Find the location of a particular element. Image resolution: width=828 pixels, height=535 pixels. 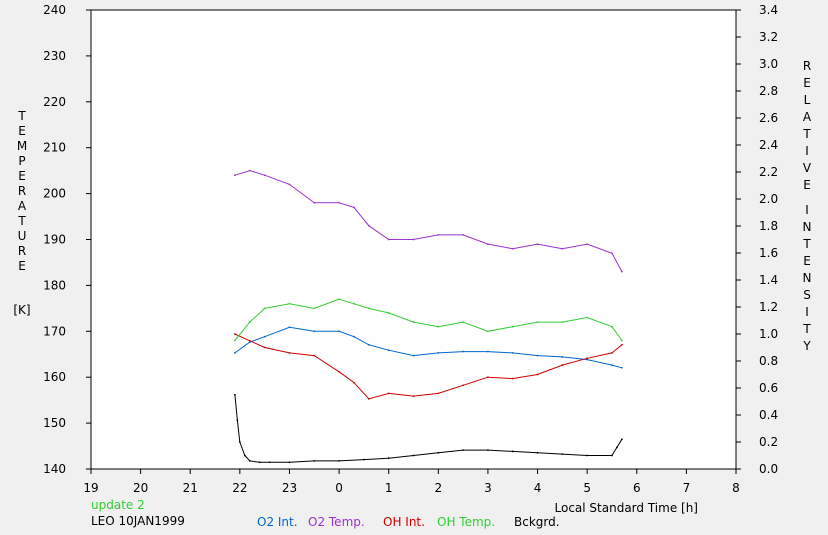

y-left-tick-label: 190 is located at coordinates (54, 240).